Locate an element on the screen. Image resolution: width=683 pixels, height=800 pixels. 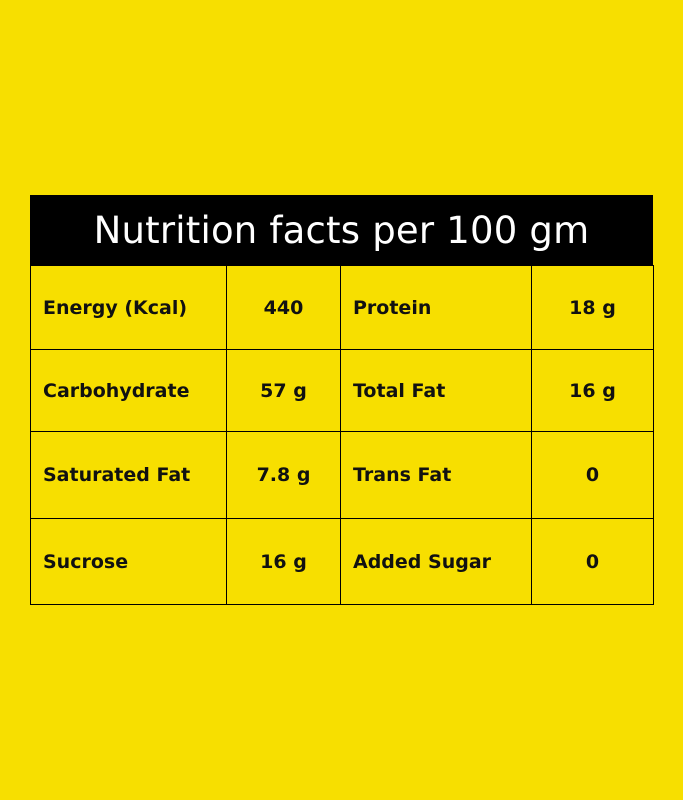
nutrient-label: Sucrose is located at coordinates (128, 561).